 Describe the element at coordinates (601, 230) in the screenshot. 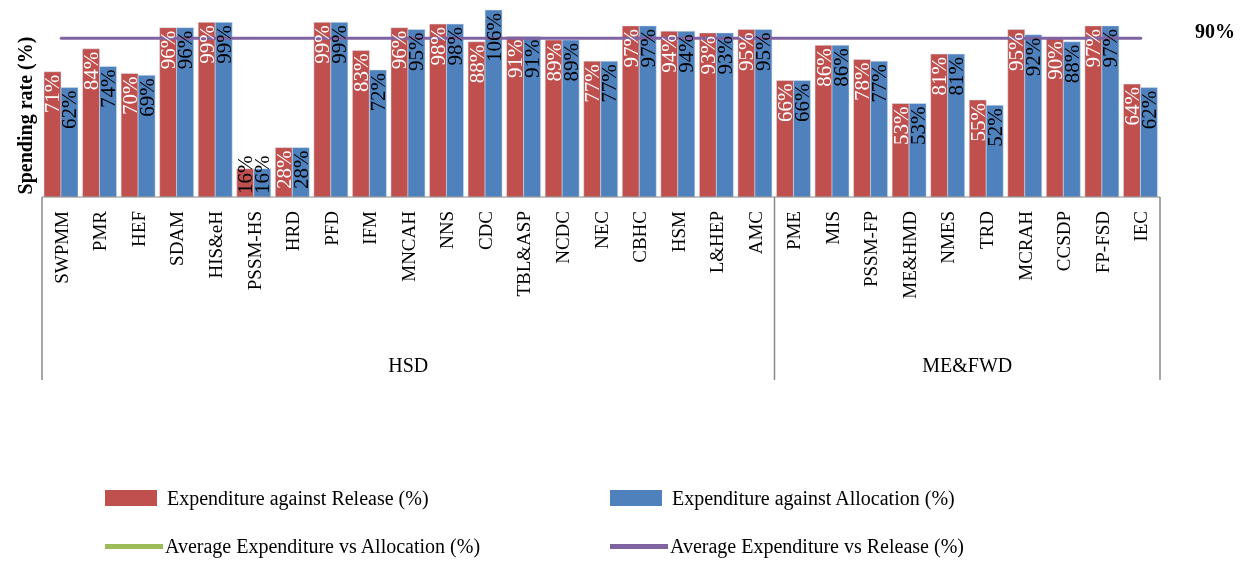

I see `x-tick-label: NEC` at that location.